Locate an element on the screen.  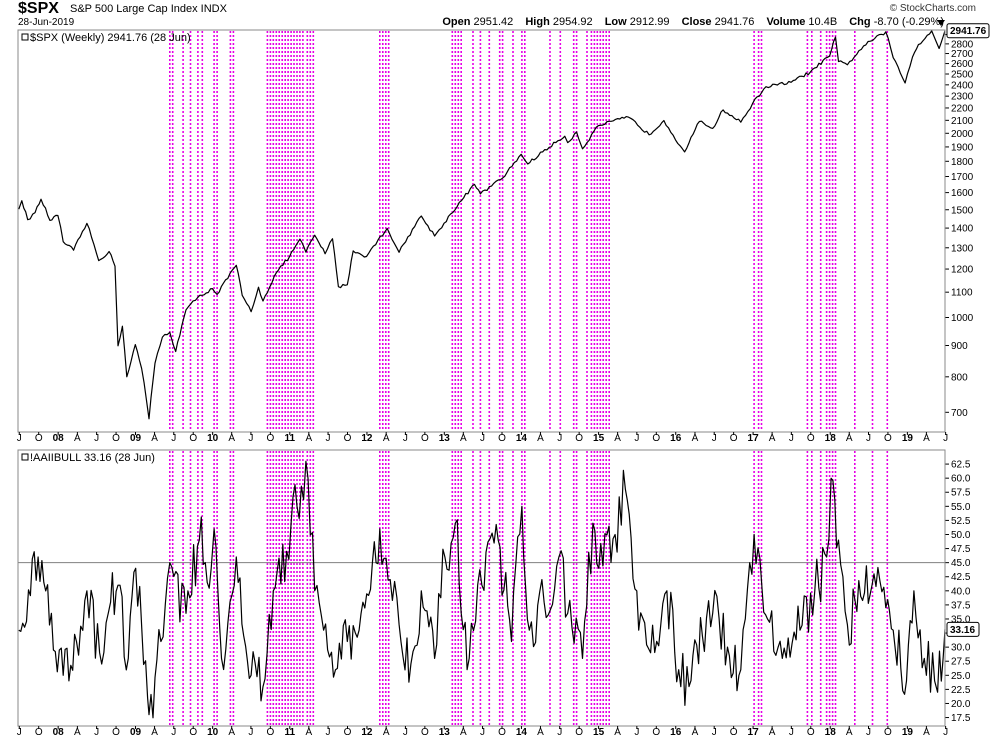
open-value: 2951.42 is located at coordinates (493, 22).